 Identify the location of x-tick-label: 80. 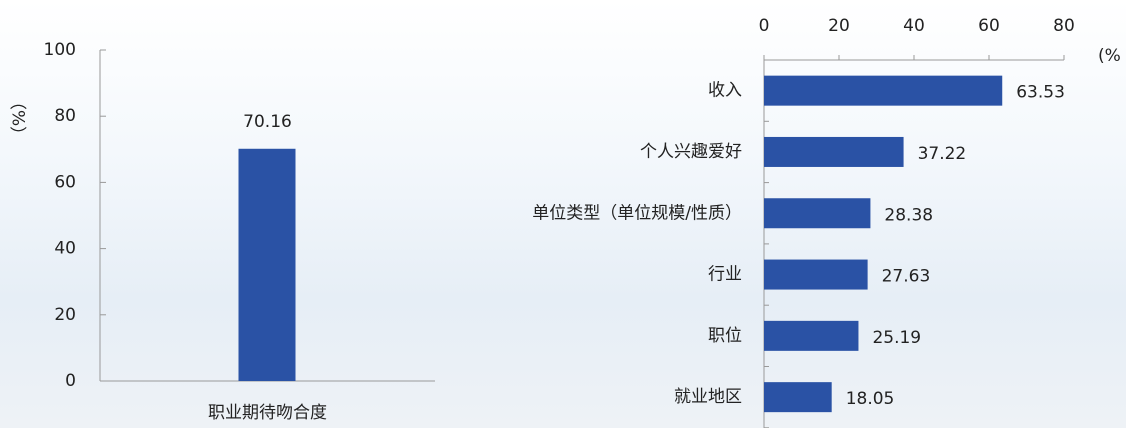
(1064, 26).